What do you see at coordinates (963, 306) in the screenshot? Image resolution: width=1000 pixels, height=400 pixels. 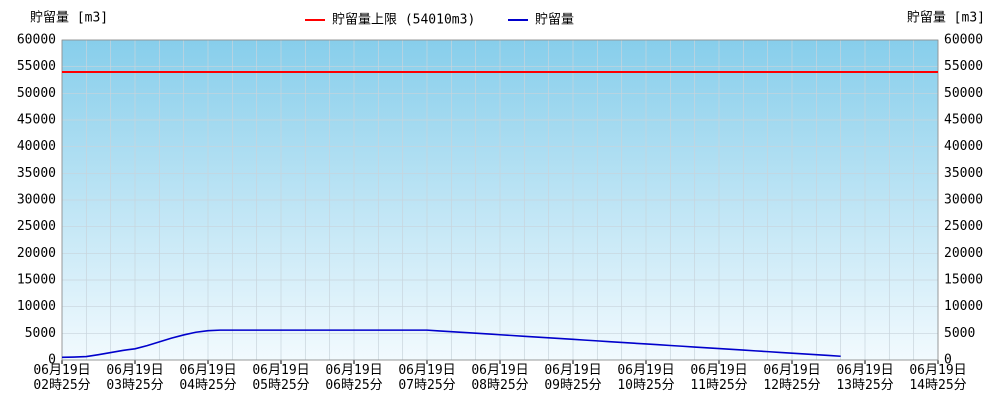 I see `y-tick-label-right: 10000` at bounding box center [963, 306].